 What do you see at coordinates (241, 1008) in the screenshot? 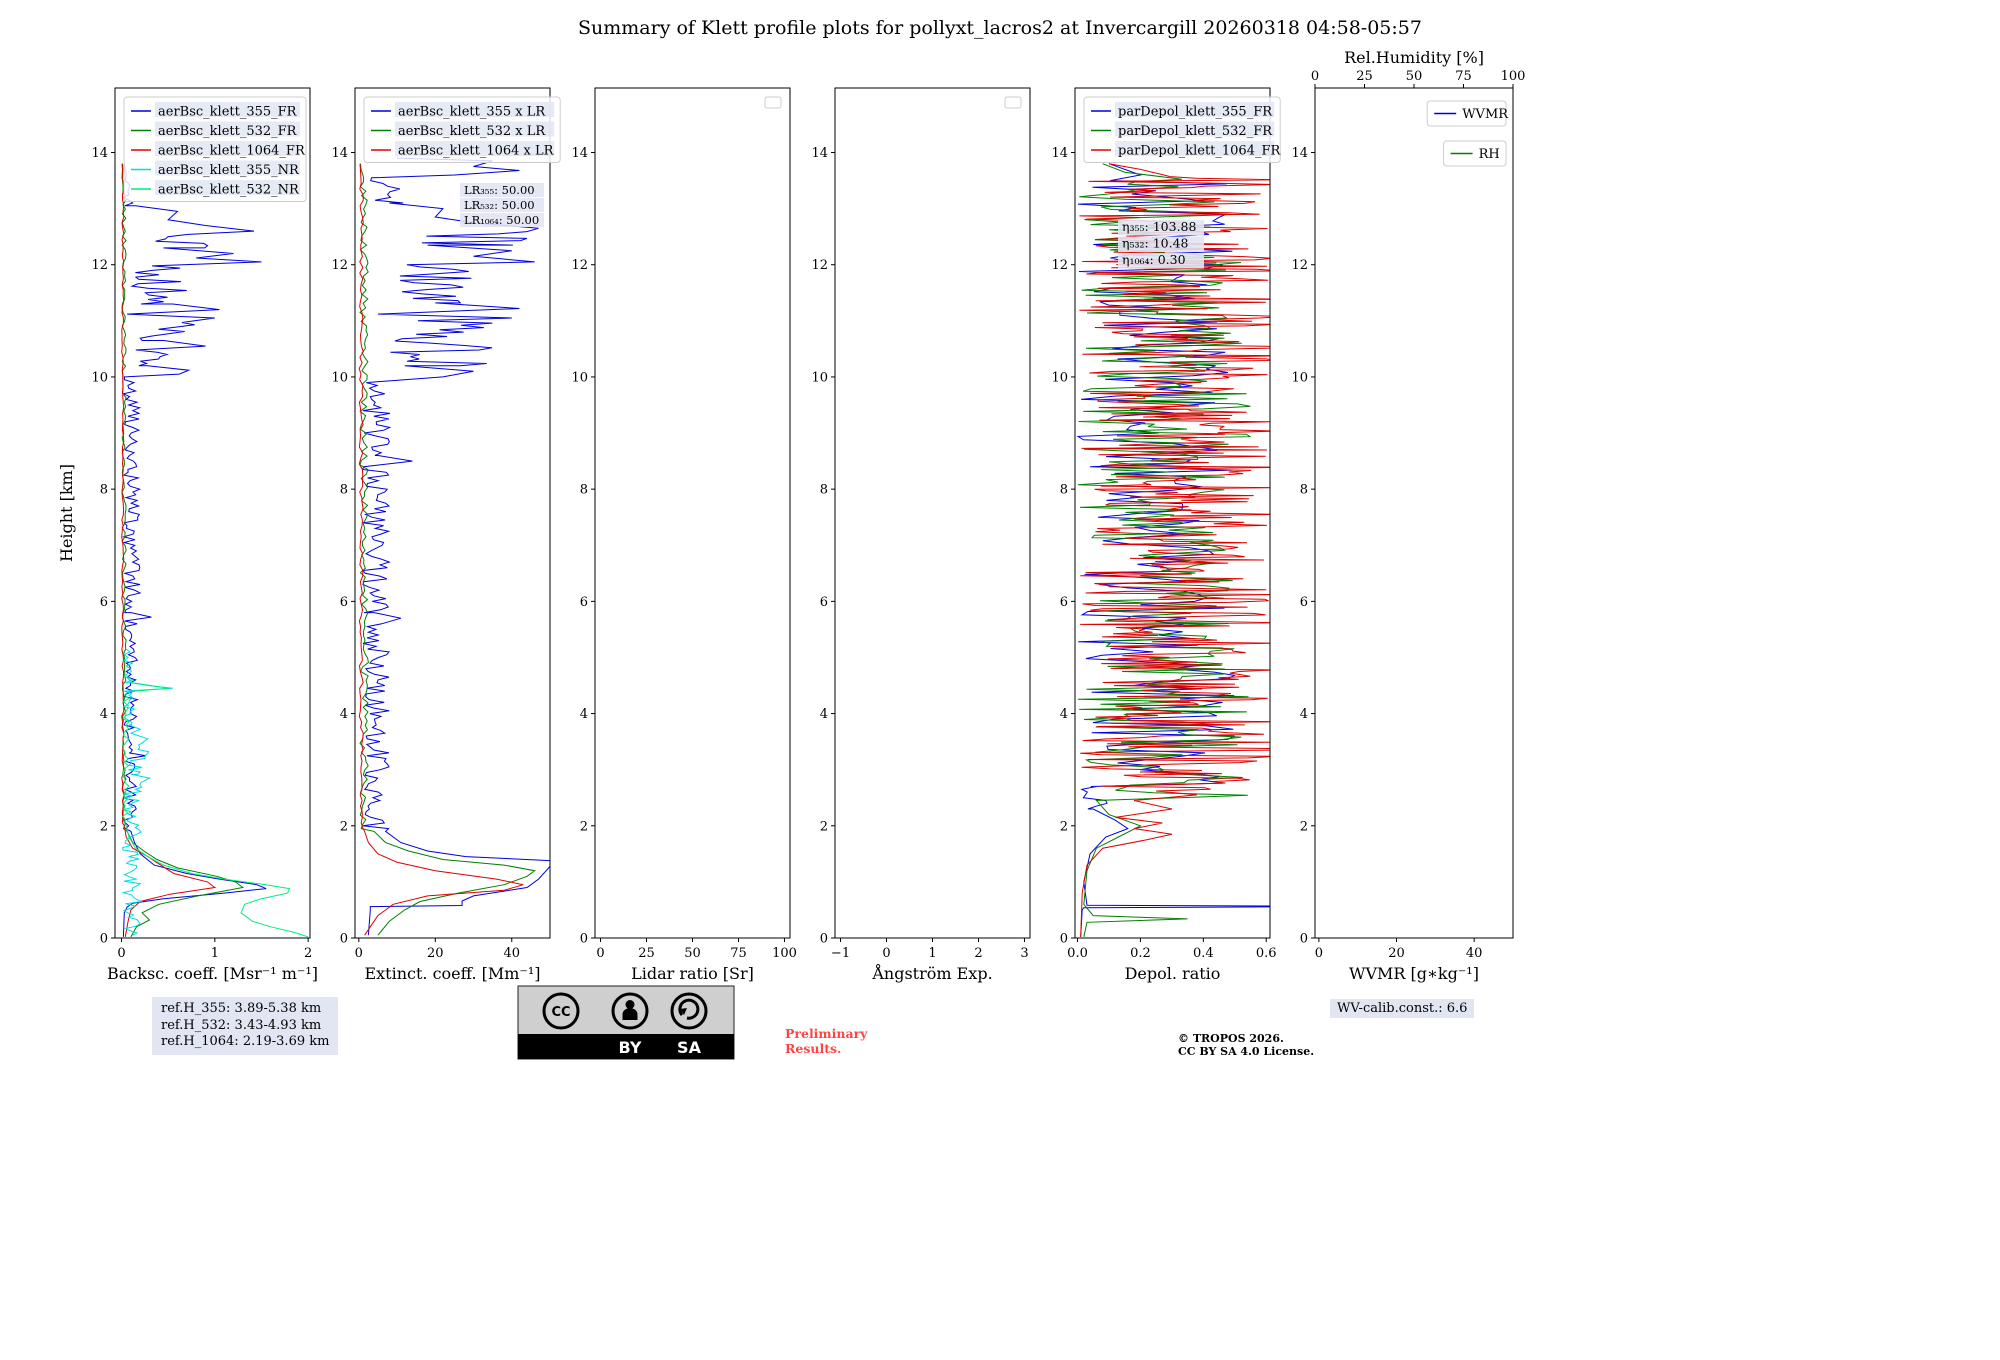
I see `ref-height-355: ref.H_355: 3.89-5.38 km` at bounding box center [241, 1008].